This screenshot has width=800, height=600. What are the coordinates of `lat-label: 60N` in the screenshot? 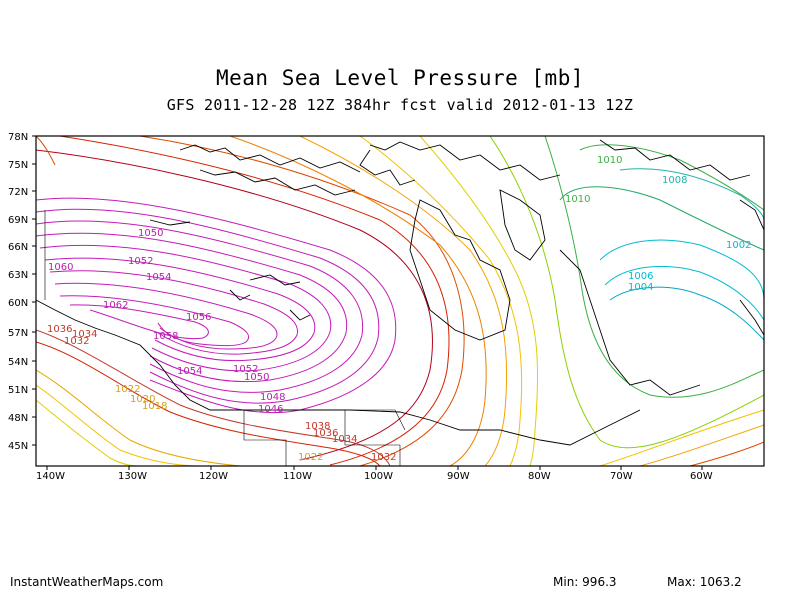 It's located at (18, 303).